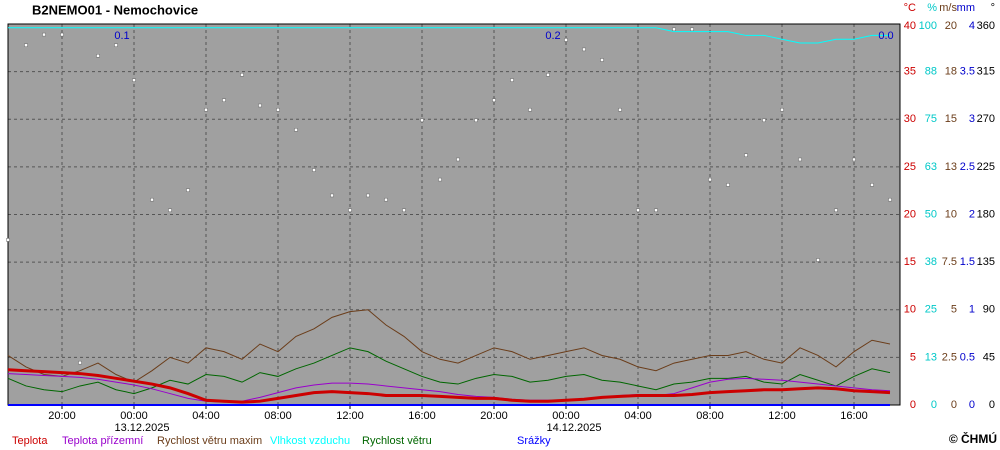 The width and height of the screenshot is (1000, 450). I want to click on chart-title: B2NEMO01 - Nemochovice, so click(115, 9).